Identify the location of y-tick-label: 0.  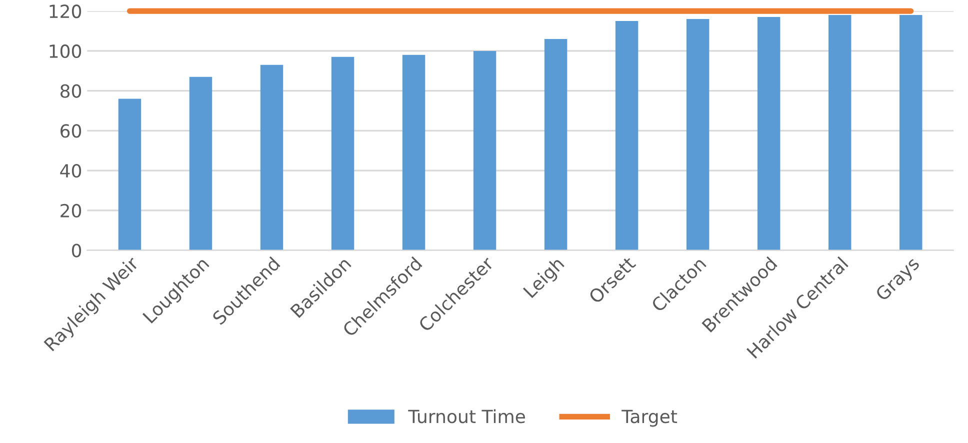
(77, 251).